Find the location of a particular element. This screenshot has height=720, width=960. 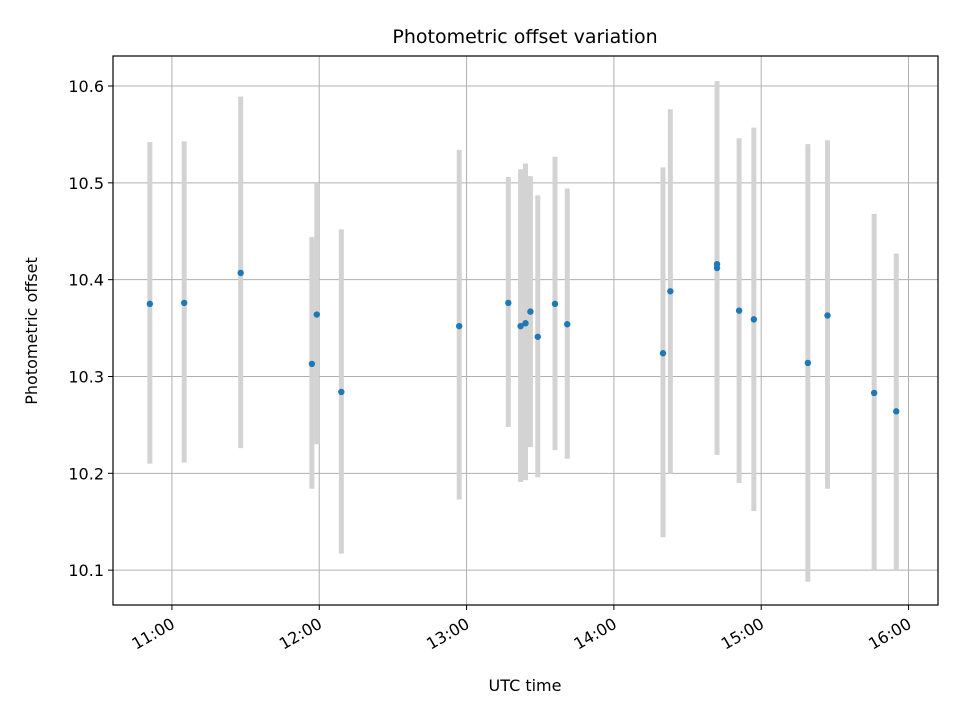

y-tick-label: 10.1 is located at coordinates (86, 570).